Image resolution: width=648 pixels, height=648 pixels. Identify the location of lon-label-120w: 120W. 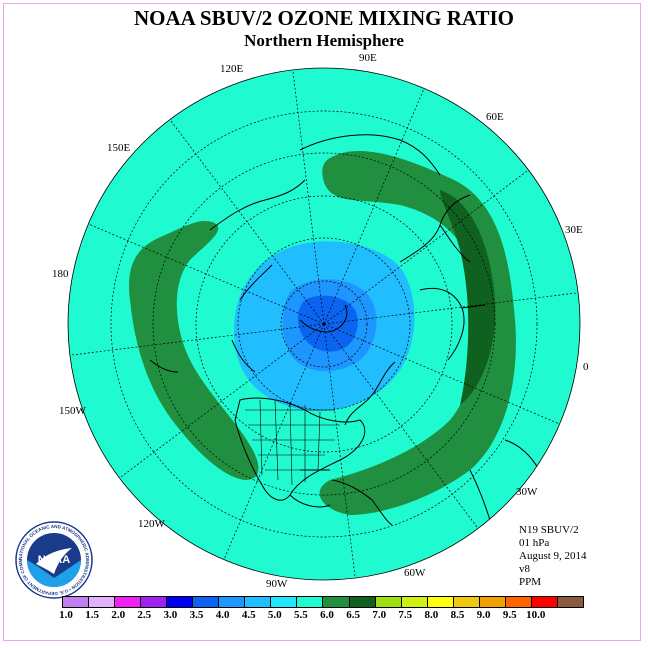
(151, 524).